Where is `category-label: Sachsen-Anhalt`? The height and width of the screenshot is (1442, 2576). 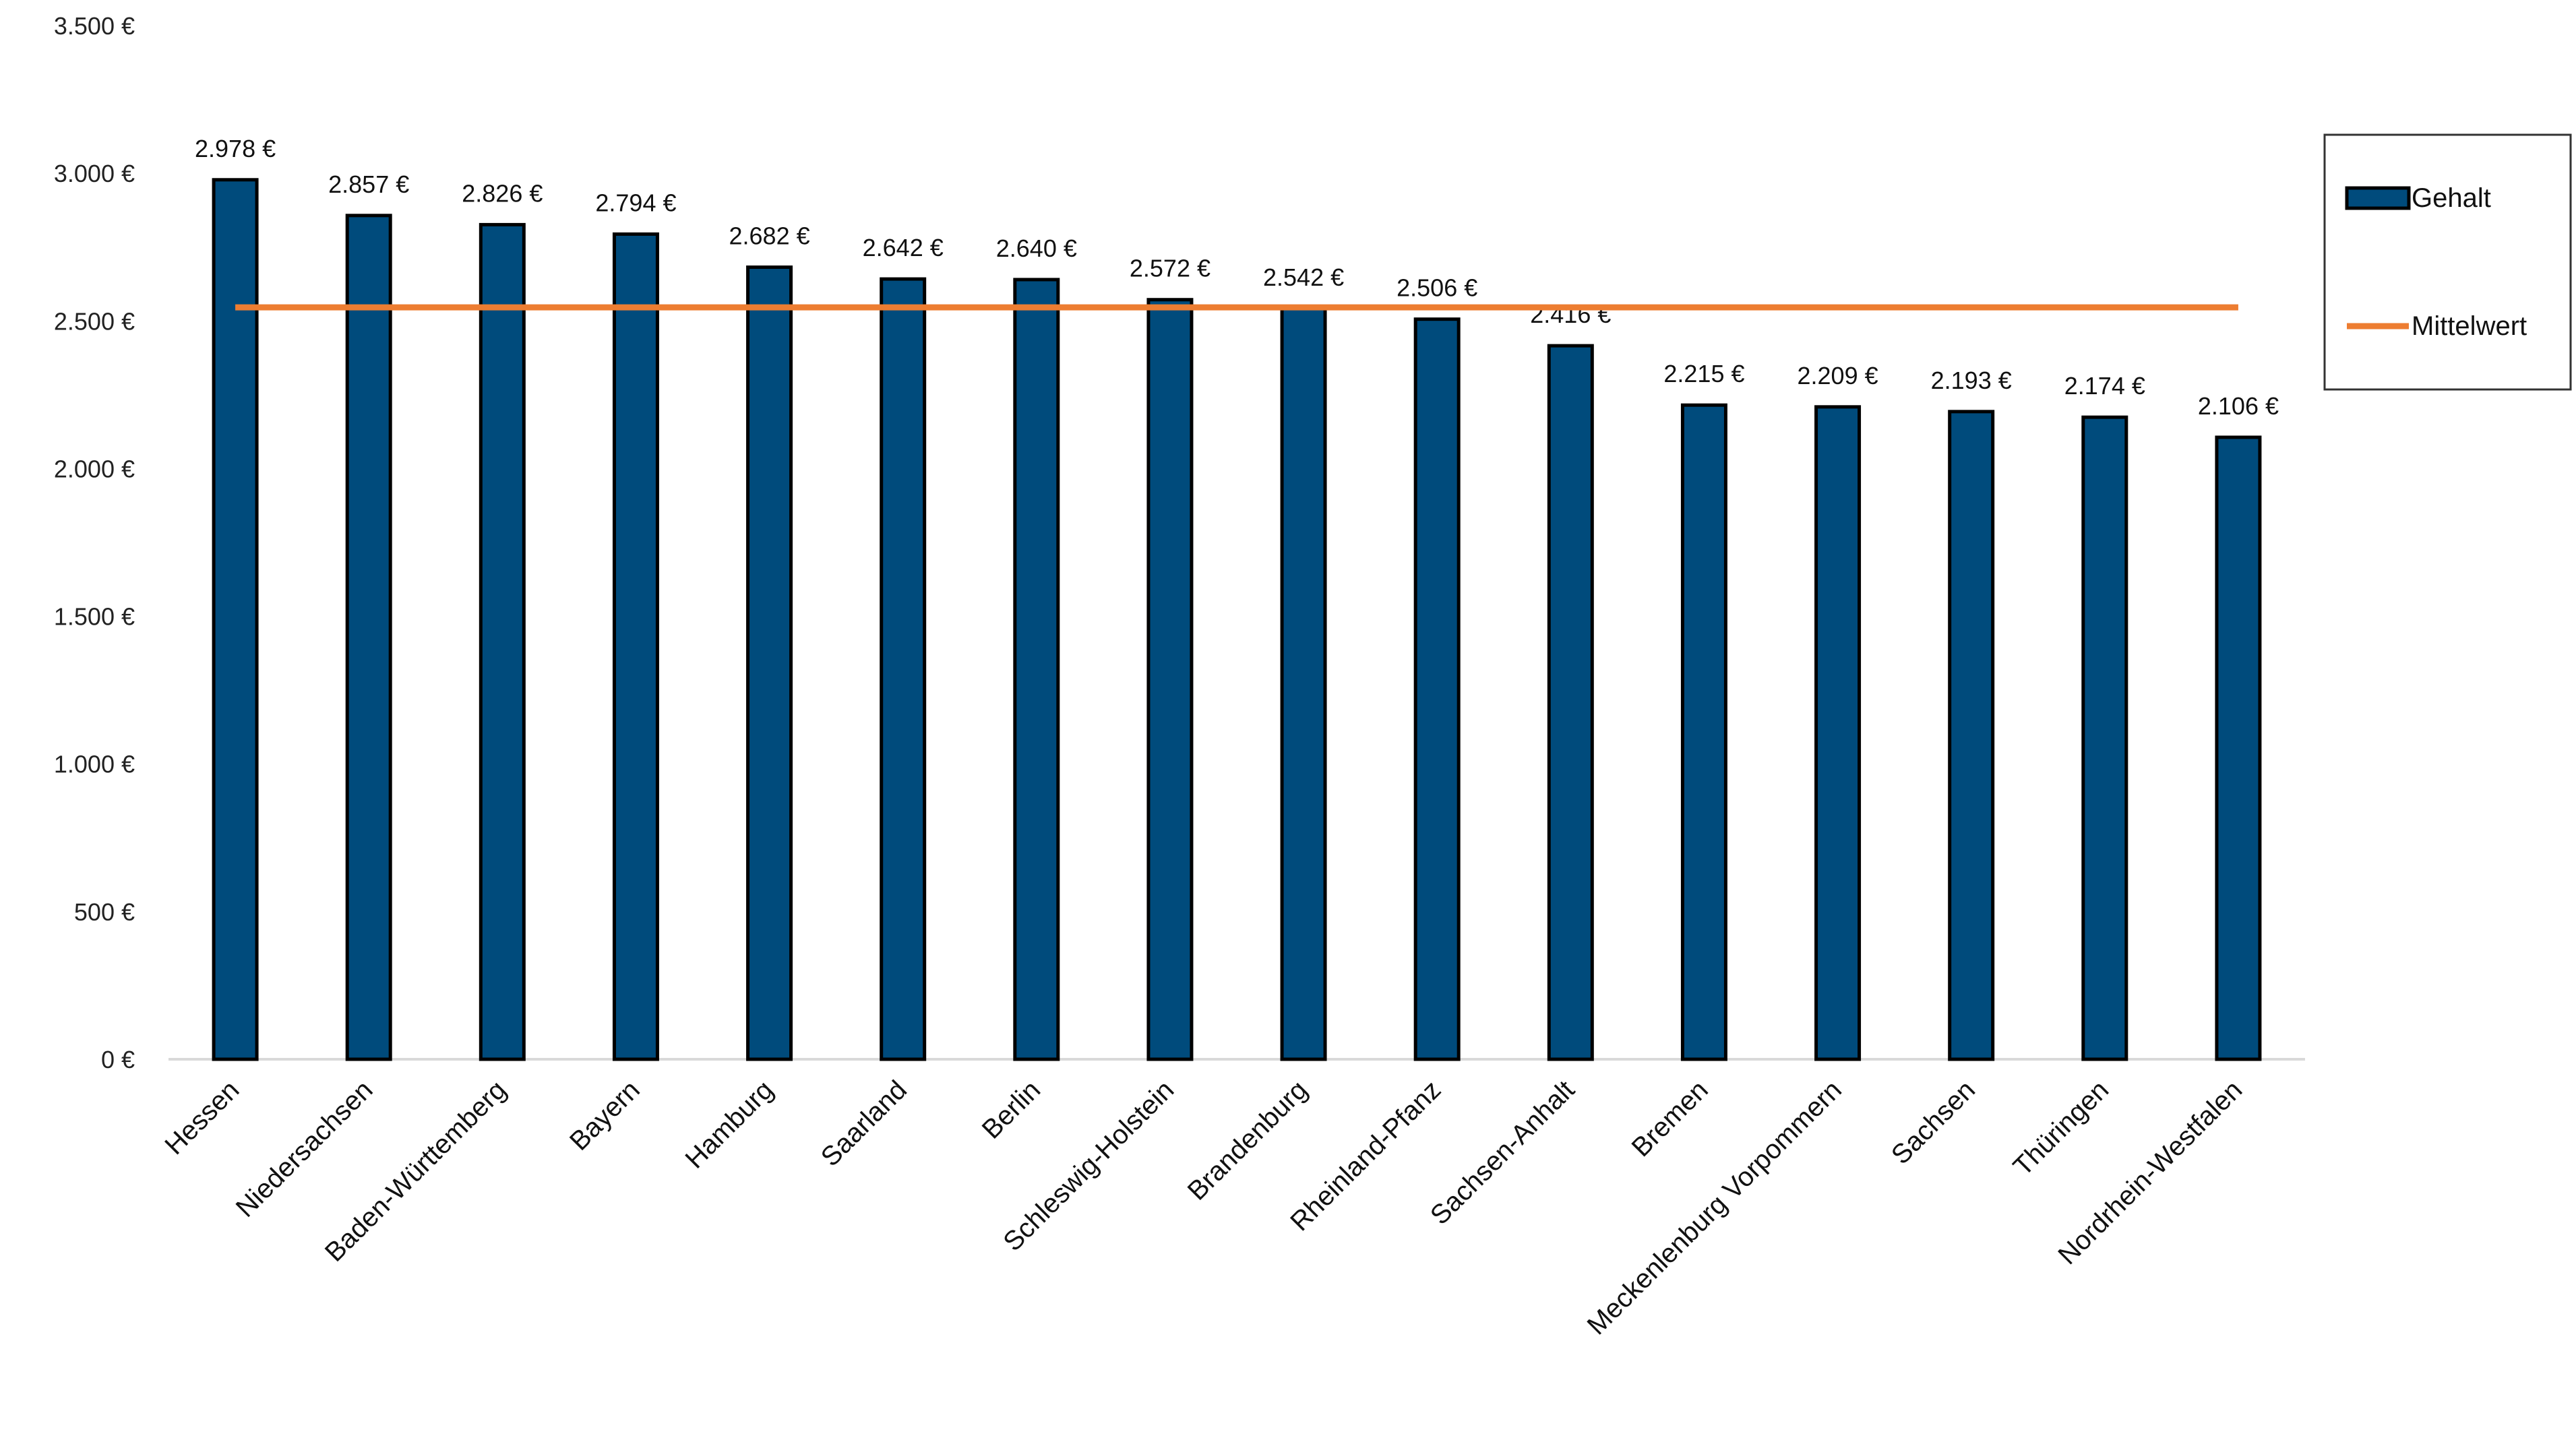 category-label: Sachsen-Anhalt is located at coordinates (1503, 1152).